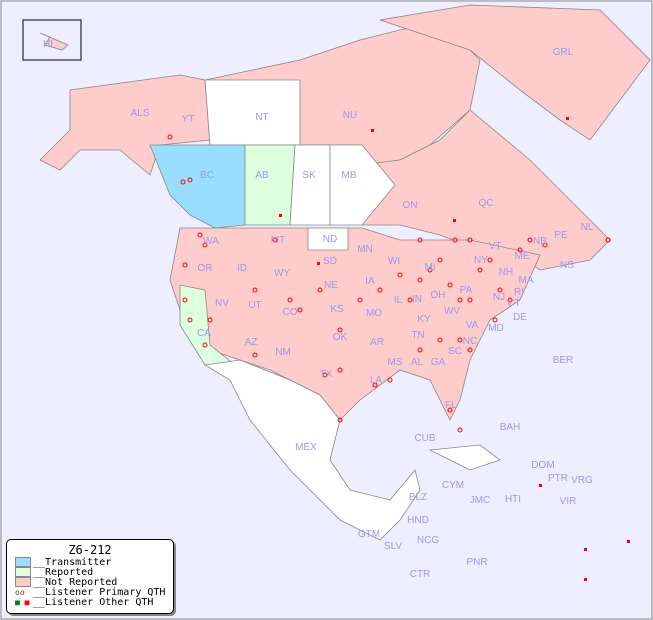  I want to click on region-label-ks: KS, so click(337, 309).